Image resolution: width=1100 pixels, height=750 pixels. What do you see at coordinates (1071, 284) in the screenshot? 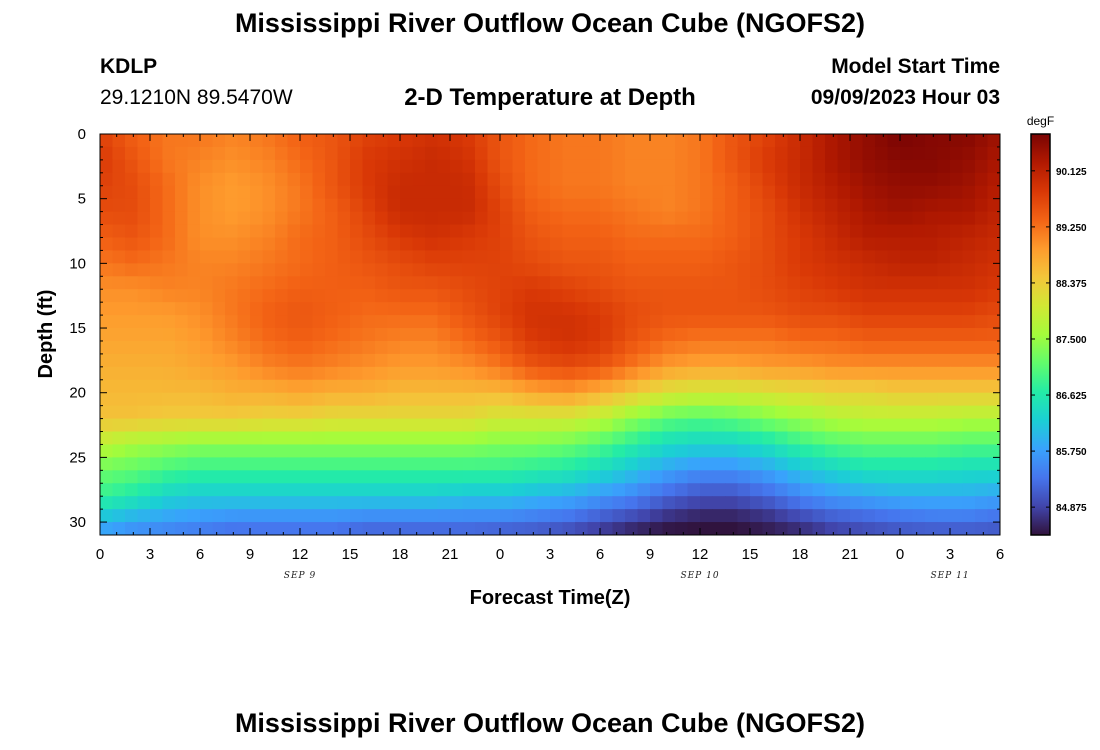
I see `colorbar-tick-label: 88.375` at bounding box center [1071, 284].